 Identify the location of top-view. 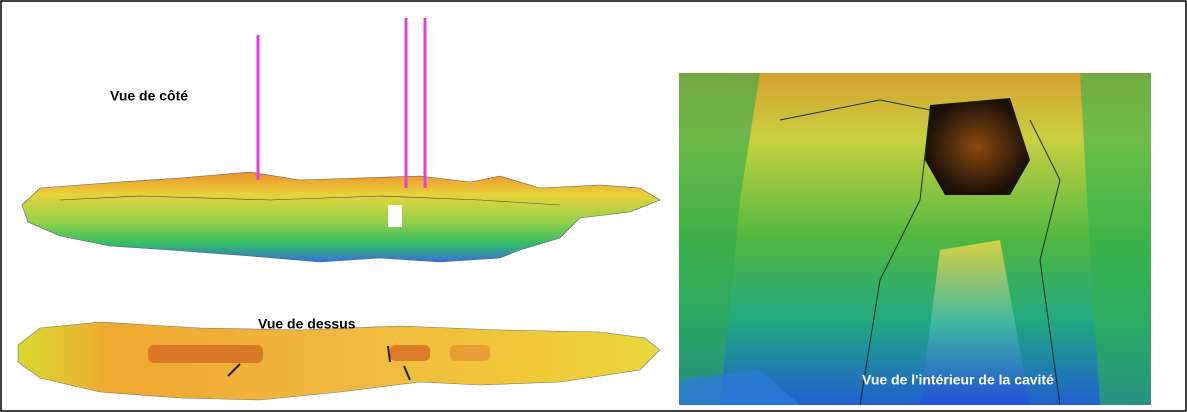
(339, 361).